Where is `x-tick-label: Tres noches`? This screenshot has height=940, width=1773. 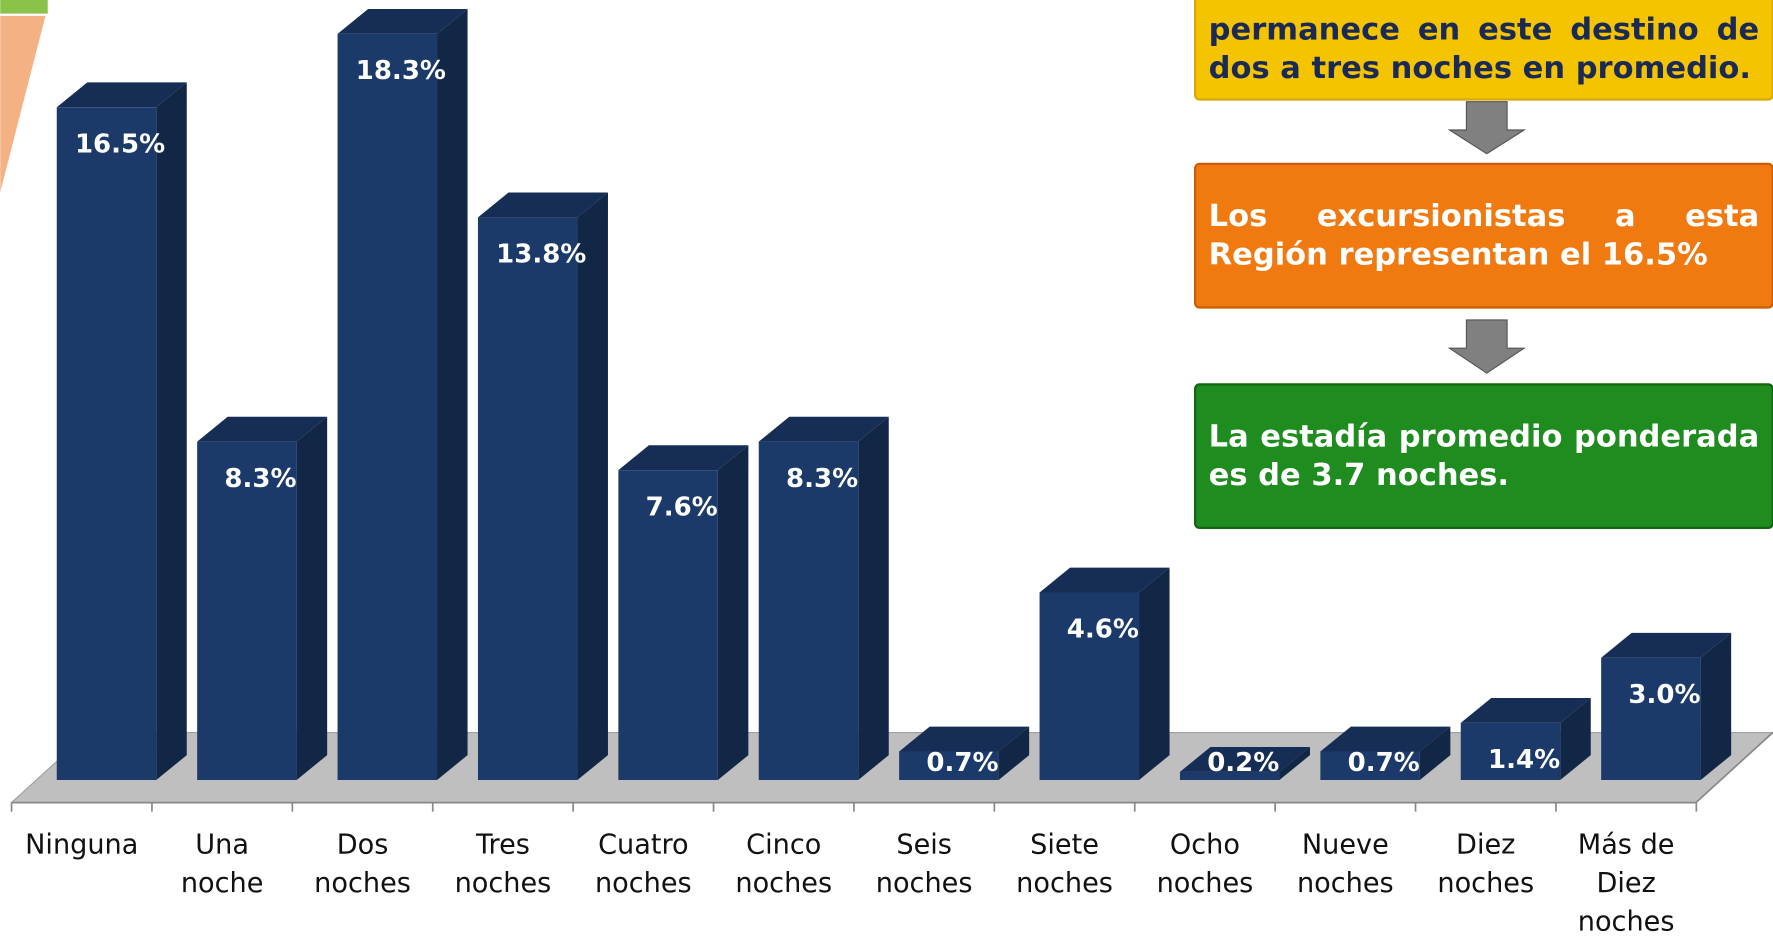 x-tick-label: Tres noches is located at coordinates (503, 863).